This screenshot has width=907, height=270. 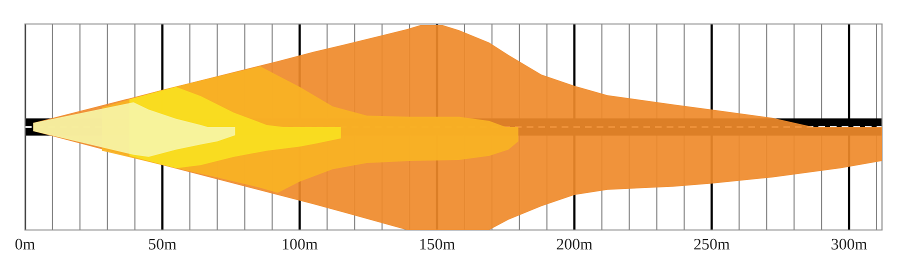 What do you see at coordinates (849, 244) in the screenshot?
I see `x-tick-label: 300m` at bounding box center [849, 244].